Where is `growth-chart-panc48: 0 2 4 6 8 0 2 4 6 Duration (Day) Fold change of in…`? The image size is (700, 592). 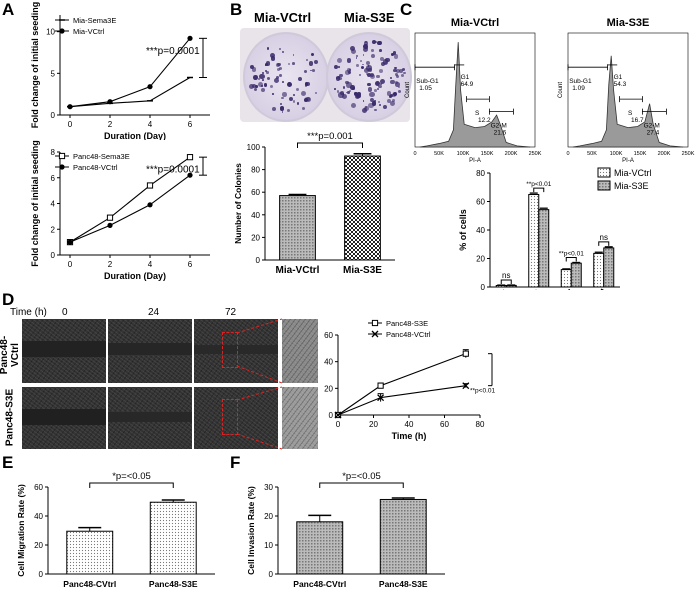 growth-chart-panc48: 0 2 4 6 8 0 2 4 6 Duration (Day) Fold change of in… is located at coordinates (120, 210).